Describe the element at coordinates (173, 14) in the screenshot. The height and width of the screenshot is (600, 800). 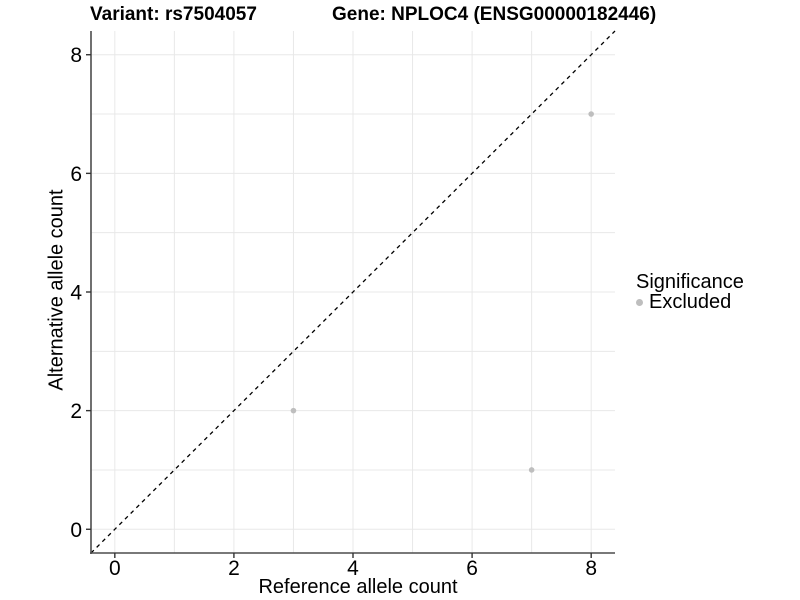
I see `variant-title: Variant: rs7504057` at that location.